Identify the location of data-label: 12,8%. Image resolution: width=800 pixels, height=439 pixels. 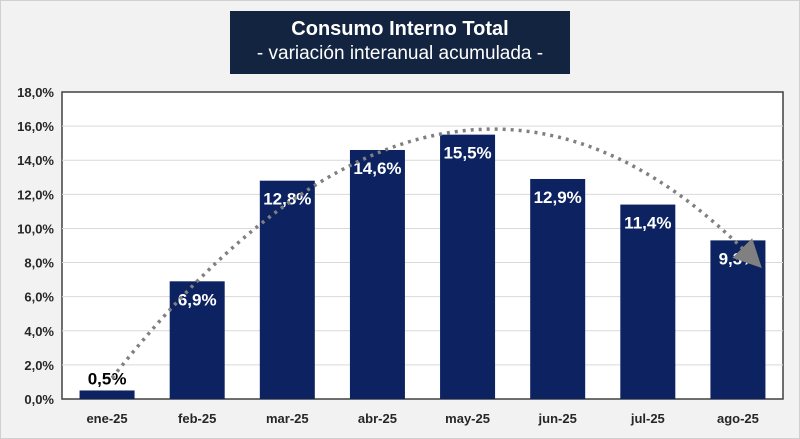
(287, 199).